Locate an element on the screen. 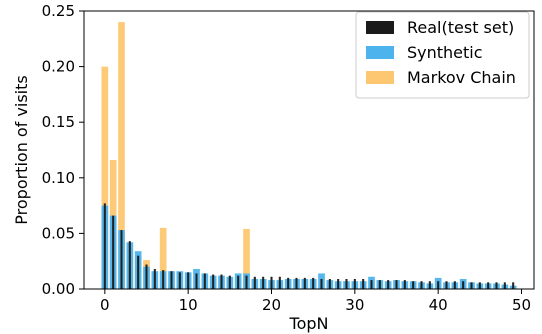 This screenshot has height=334, width=542. x-tick-label: 50 is located at coordinates (521, 305).